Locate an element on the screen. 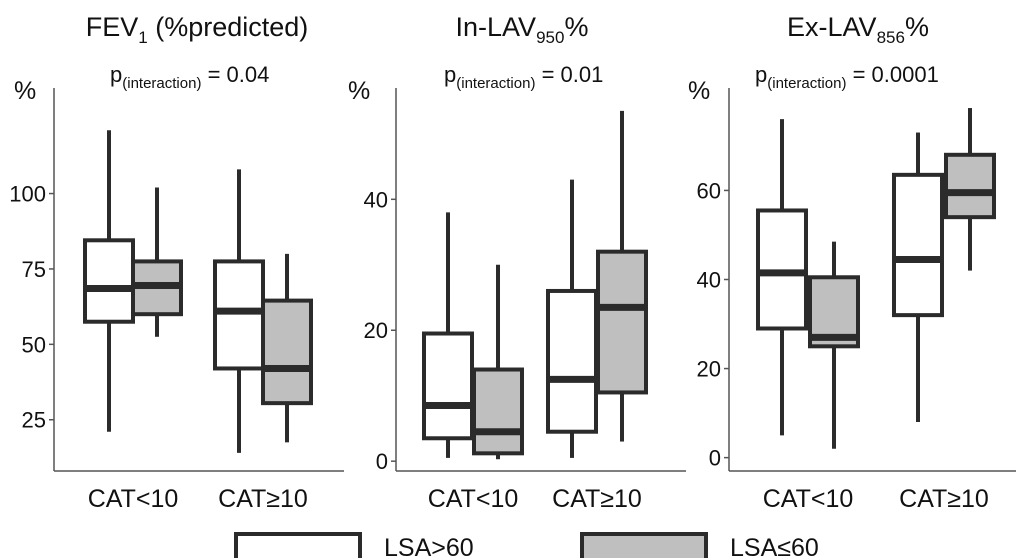  p-interaction-label: p(interaction) = 0.0001 is located at coordinates (847, 77).